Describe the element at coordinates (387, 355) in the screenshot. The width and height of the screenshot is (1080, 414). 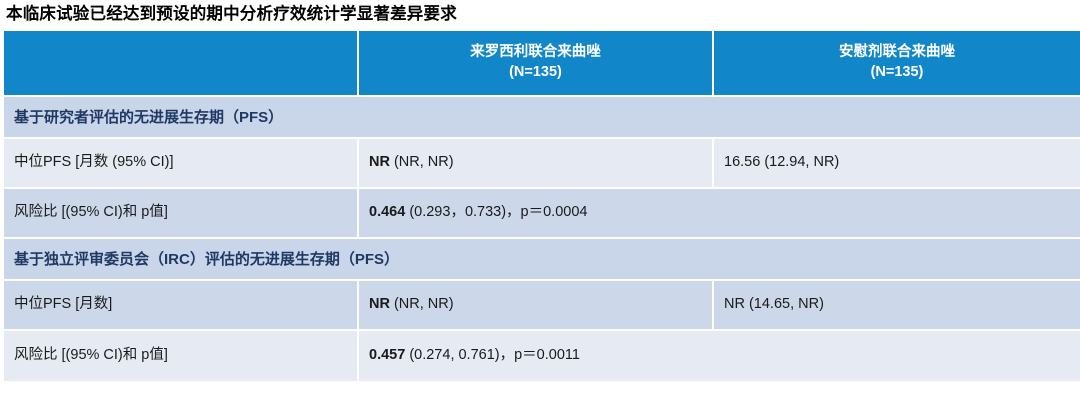
I see `value-bold: 0.457` at that location.